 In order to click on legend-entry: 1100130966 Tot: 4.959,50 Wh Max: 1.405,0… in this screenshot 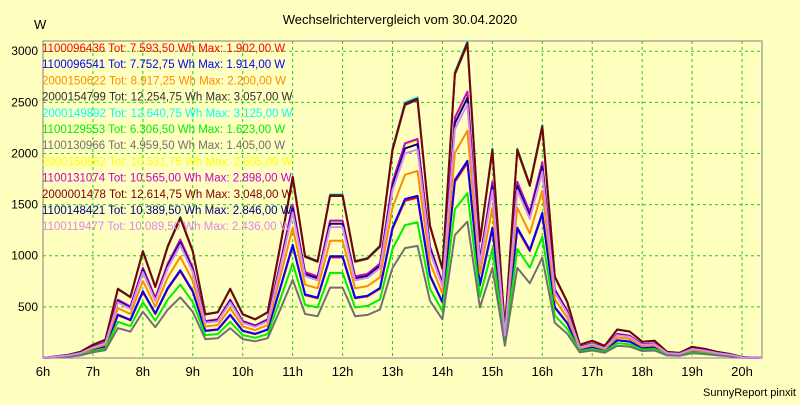, I will do `click(163, 146)`.